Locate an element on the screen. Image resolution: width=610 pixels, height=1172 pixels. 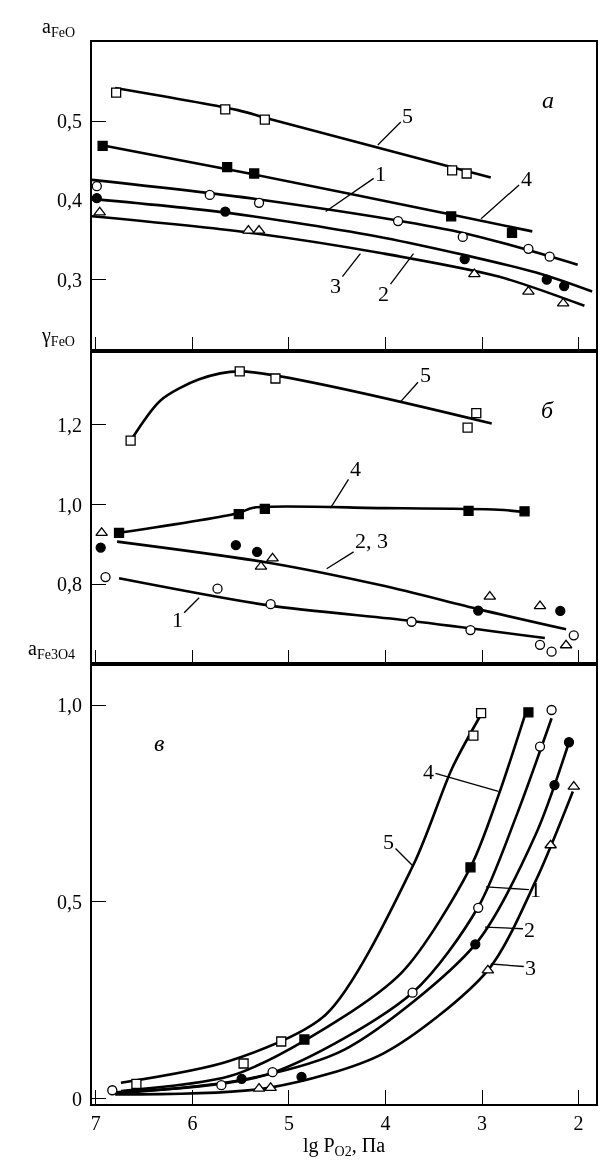
x-tick-label: 4 is located at coordinates (385, 1123).